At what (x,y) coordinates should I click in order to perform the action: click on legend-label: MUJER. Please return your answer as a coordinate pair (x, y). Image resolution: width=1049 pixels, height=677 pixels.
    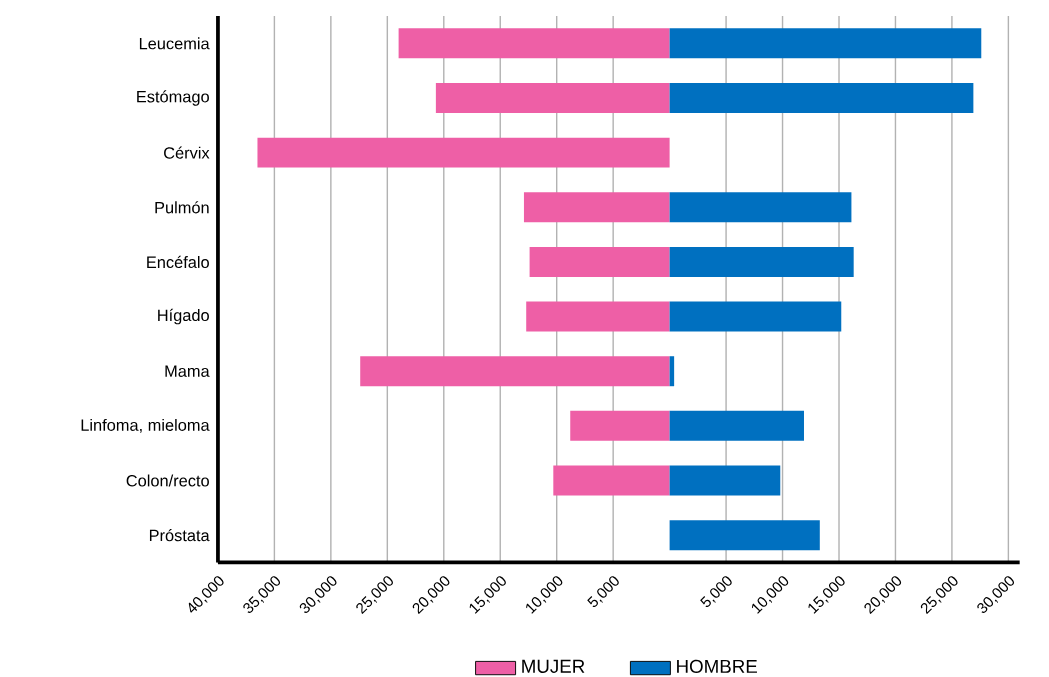
    Looking at the image, I should click on (553, 666).